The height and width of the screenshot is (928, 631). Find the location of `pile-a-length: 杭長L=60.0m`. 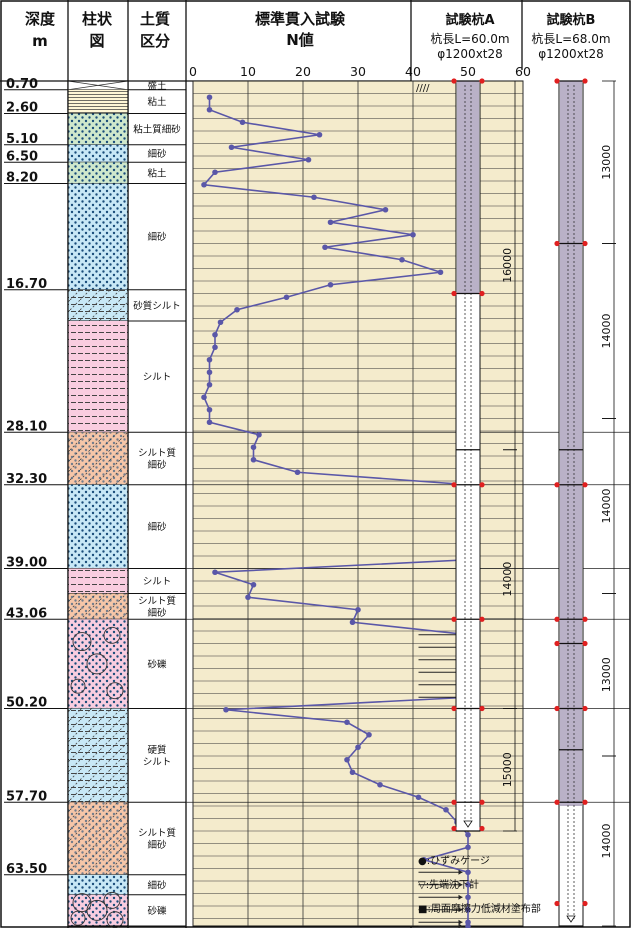

pile-a-length: 杭長L=60.0m is located at coordinates (469, 38).